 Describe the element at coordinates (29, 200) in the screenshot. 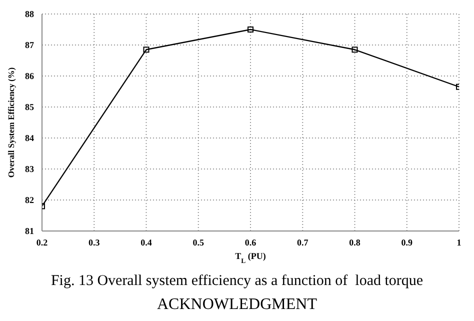

I see `y-tick-label: 82` at that location.